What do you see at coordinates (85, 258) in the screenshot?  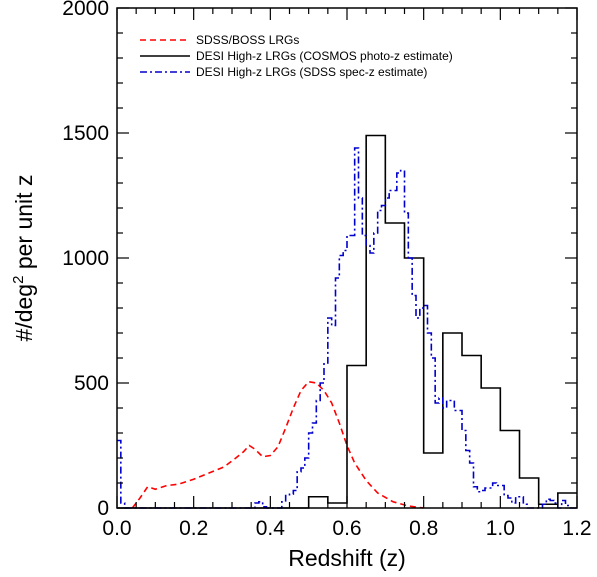 I see `y-tick-label: 1000` at bounding box center [85, 258].